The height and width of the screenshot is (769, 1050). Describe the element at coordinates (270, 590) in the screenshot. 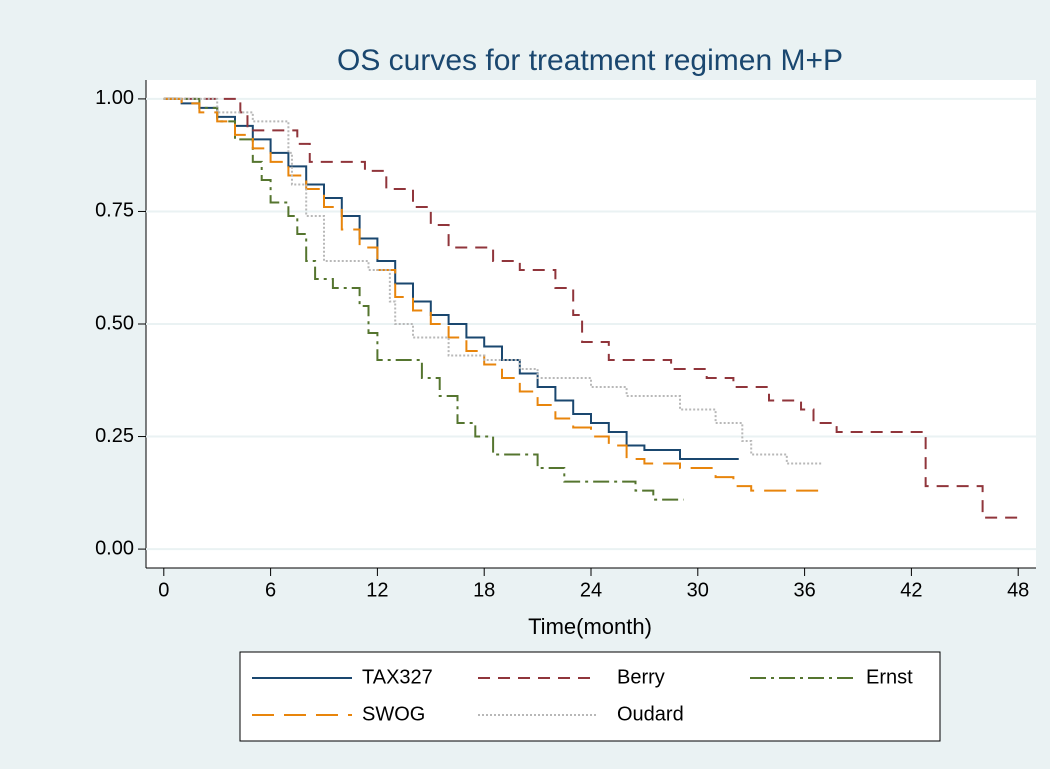

I see `x-tick-label: 6` at that location.